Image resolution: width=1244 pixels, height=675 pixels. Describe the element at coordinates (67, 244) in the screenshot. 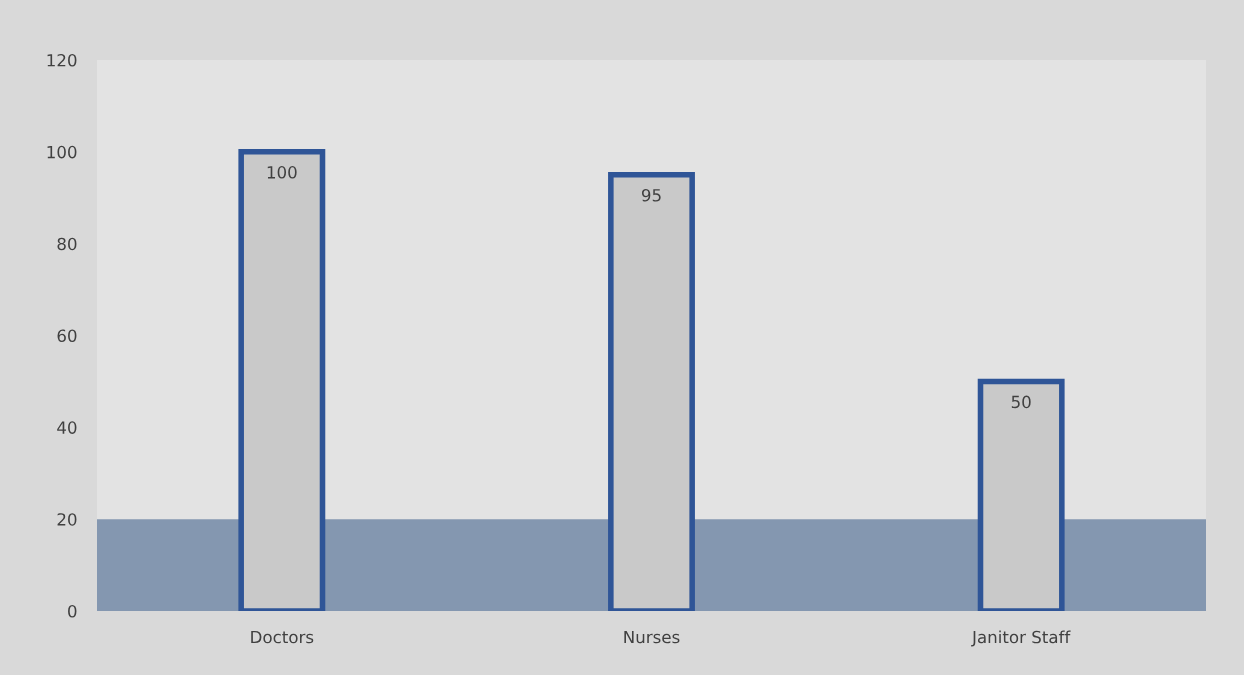

I see `y-tick-label: 80` at that location.